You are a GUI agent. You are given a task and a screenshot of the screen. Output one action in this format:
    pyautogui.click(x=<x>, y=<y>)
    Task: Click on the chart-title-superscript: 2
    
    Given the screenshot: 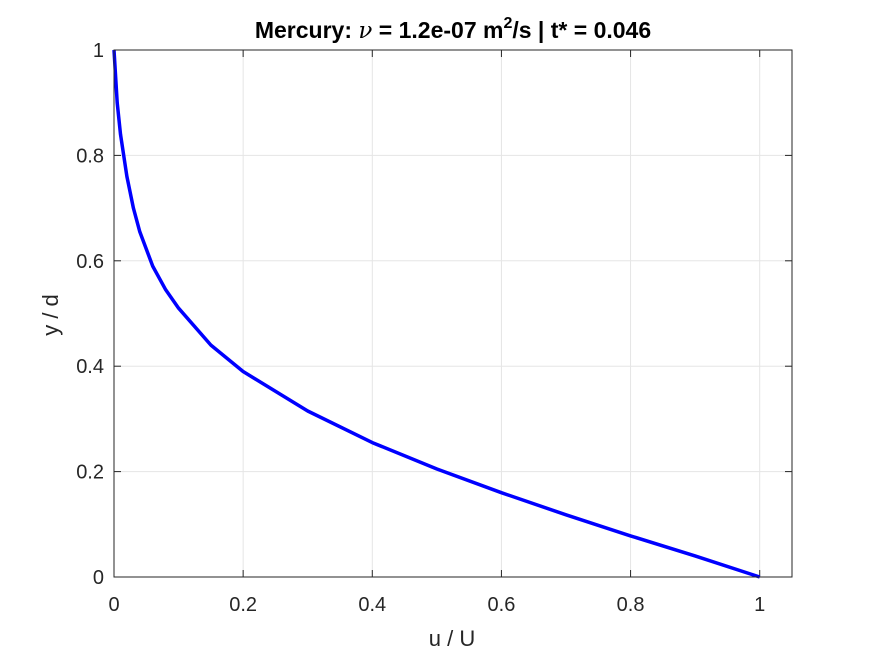 What is the action you would take?
    pyautogui.click(x=507, y=23)
    